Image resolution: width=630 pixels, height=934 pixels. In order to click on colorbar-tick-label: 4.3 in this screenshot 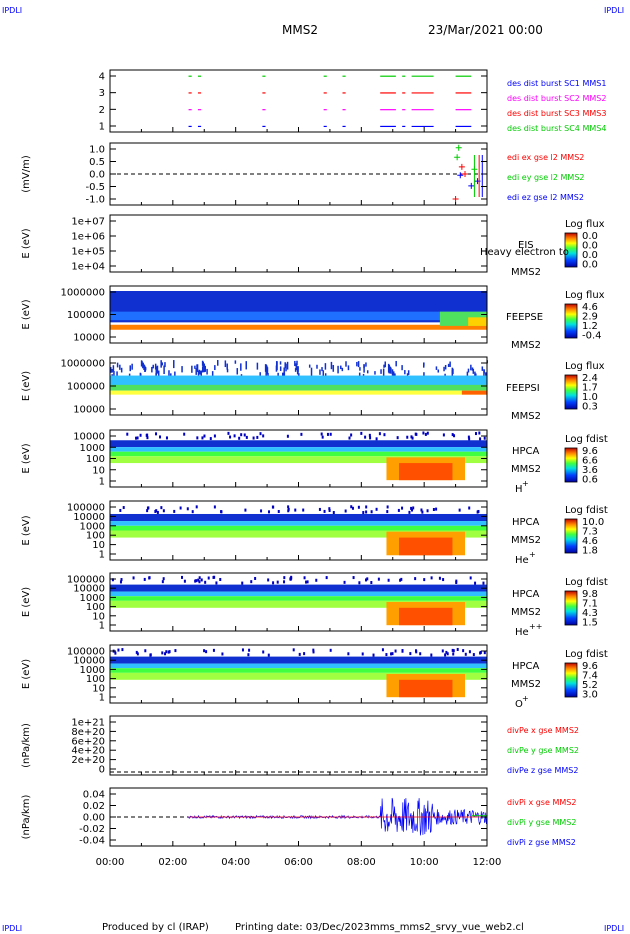, I will do `click(590, 613)`.